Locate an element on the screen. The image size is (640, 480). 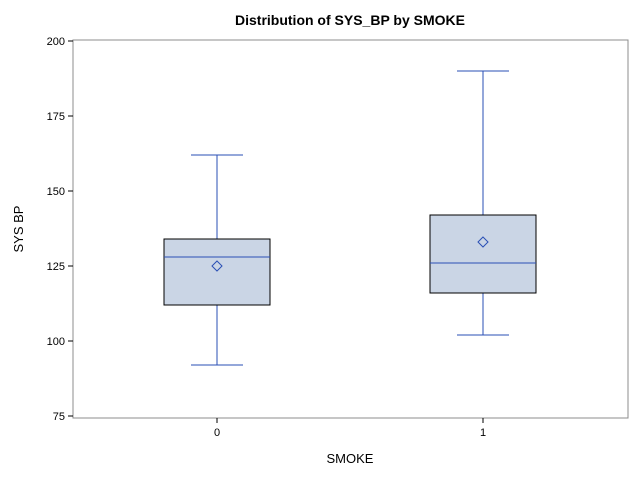
y-tick-label: 125 is located at coordinates (56, 267).